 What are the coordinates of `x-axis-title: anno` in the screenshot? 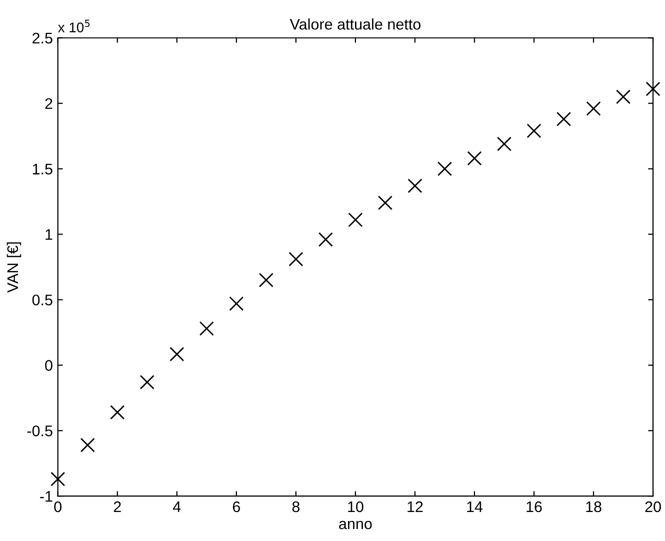 It's located at (355, 525).